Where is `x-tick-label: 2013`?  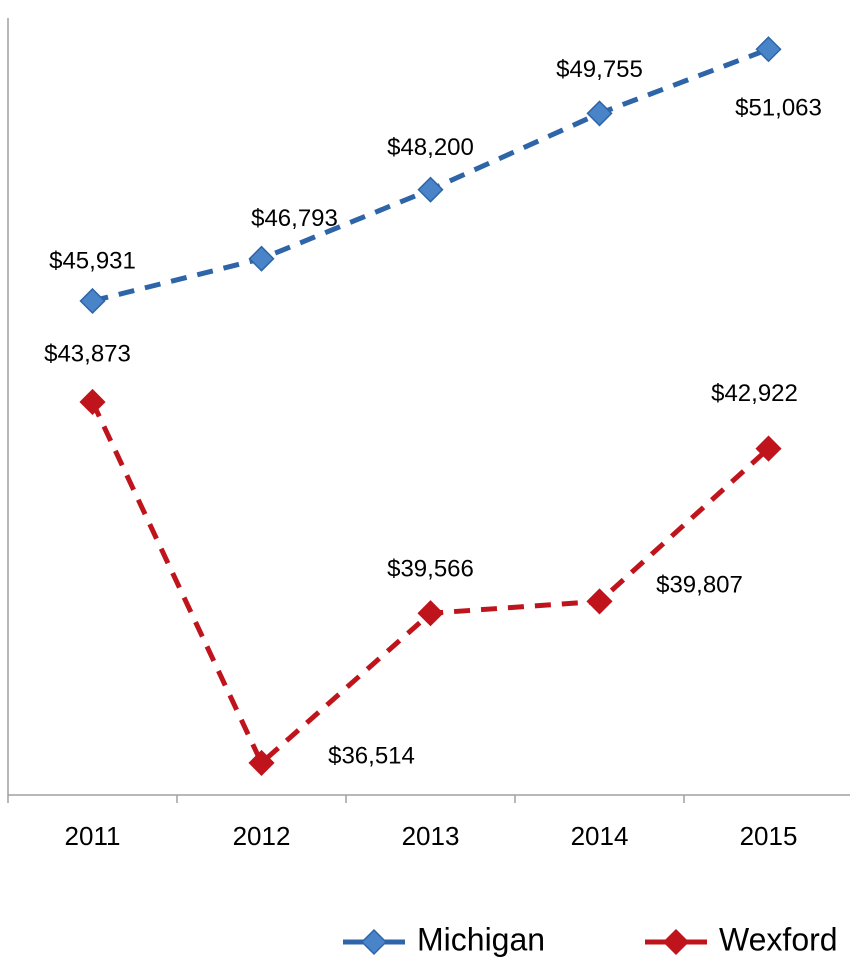 x-tick-label: 2013 is located at coordinates (431, 836).